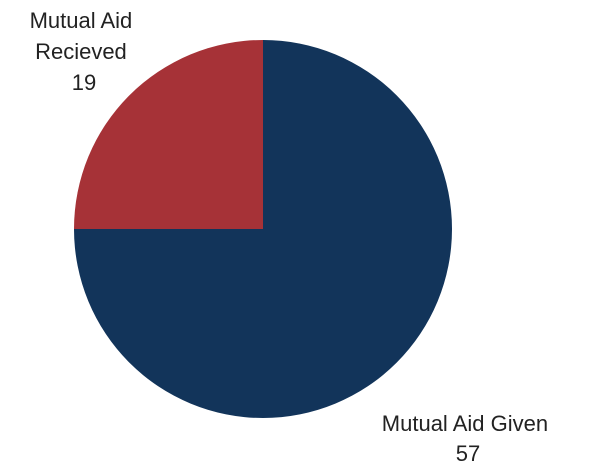  What do you see at coordinates (465, 423) in the screenshot?
I see `slice-label-given-name: Mutual Aid Given` at bounding box center [465, 423].